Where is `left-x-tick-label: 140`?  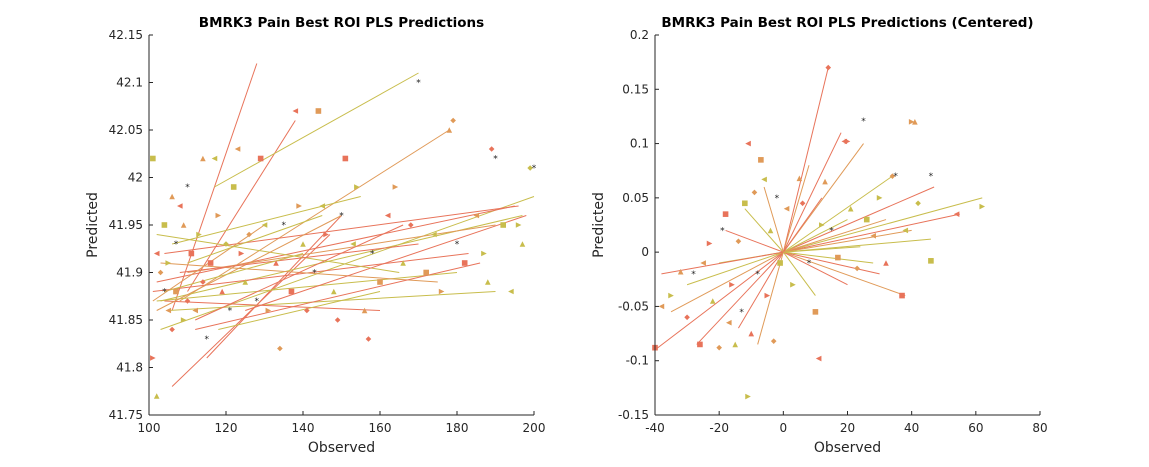 left-x-tick-label: 140 is located at coordinates (303, 428).